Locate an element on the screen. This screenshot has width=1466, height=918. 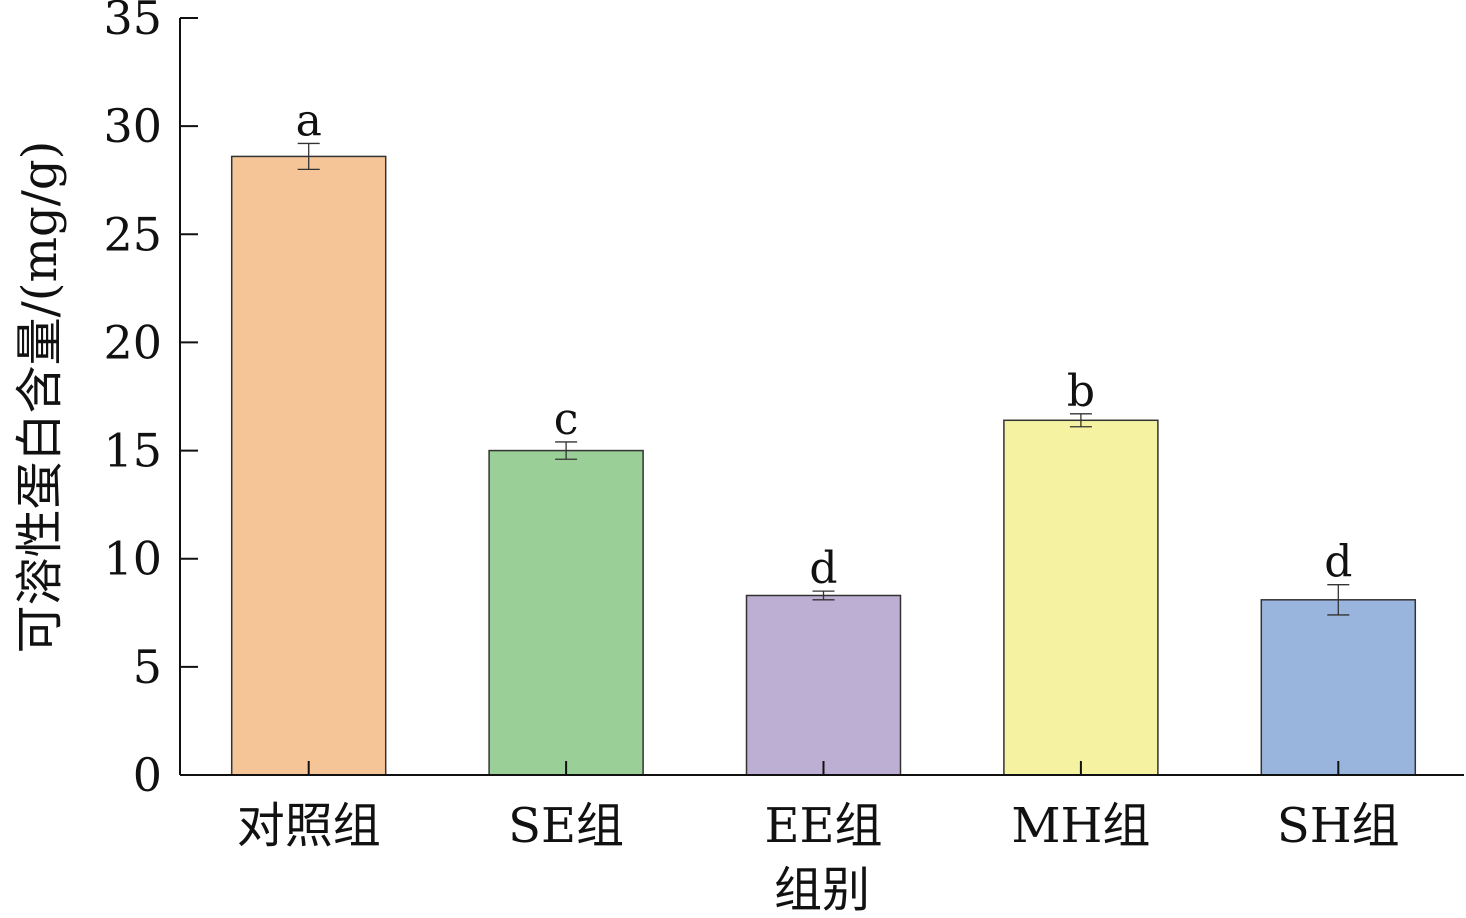
y-tick-label-5: 5 is located at coordinates (147, 667).